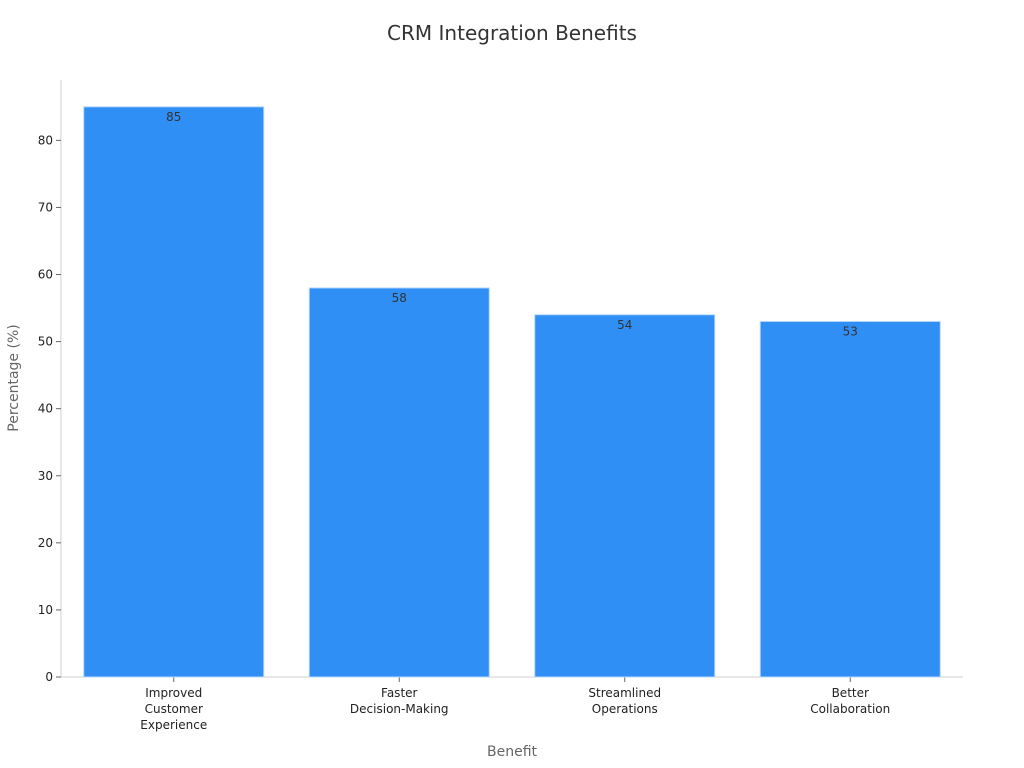 The height and width of the screenshot is (768, 1024). What do you see at coordinates (625, 709) in the screenshot?
I see `x-tick-label: Operations` at bounding box center [625, 709].